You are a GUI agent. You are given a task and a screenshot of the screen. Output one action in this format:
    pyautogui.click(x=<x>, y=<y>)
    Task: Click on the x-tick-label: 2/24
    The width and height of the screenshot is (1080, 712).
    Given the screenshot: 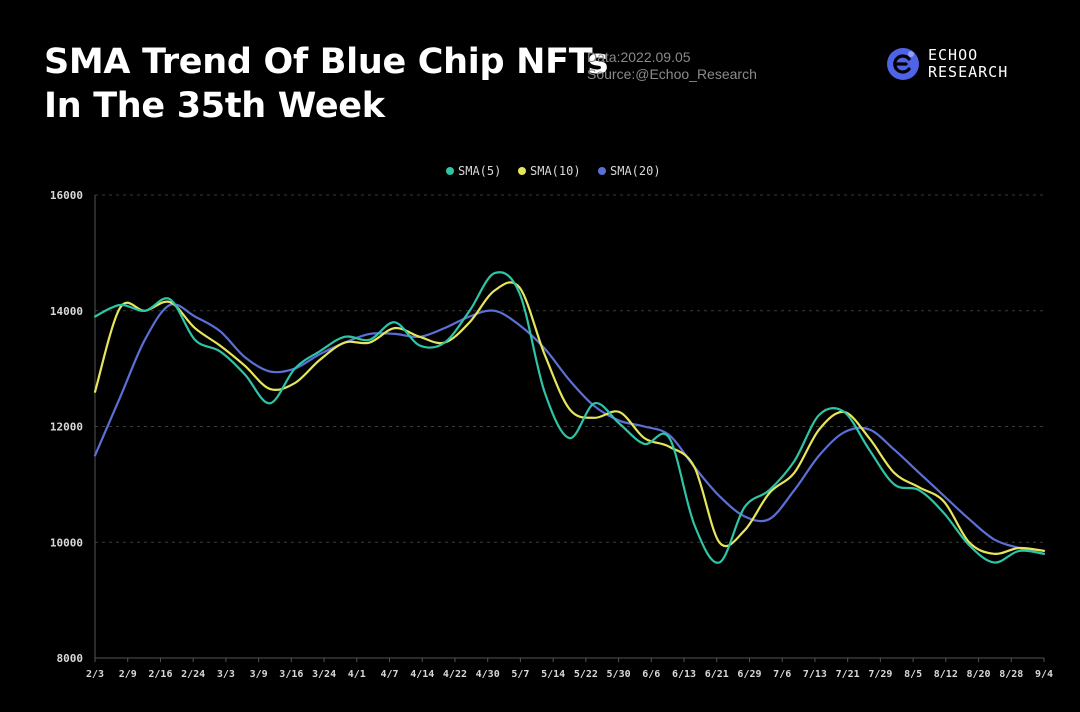 What is the action you would take?
    pyautogui.click(x=193, y=674)
    